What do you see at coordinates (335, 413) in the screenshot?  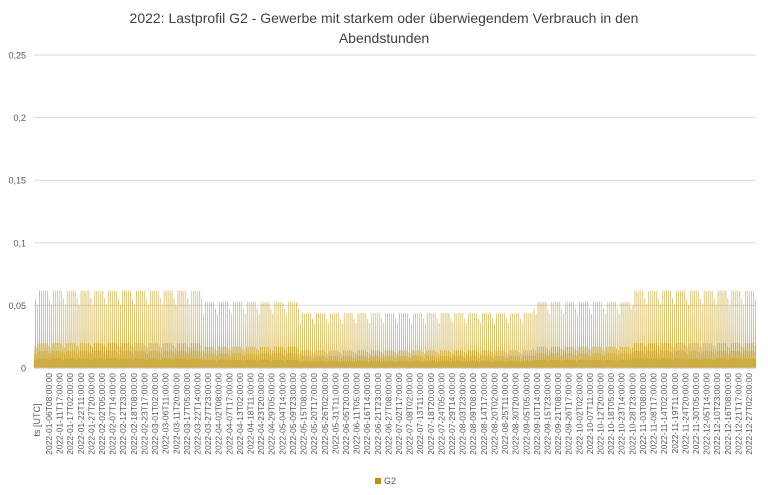 I see `x-tick-label: 2022-05-31T11:00:00` at bounding box center [335, 413].